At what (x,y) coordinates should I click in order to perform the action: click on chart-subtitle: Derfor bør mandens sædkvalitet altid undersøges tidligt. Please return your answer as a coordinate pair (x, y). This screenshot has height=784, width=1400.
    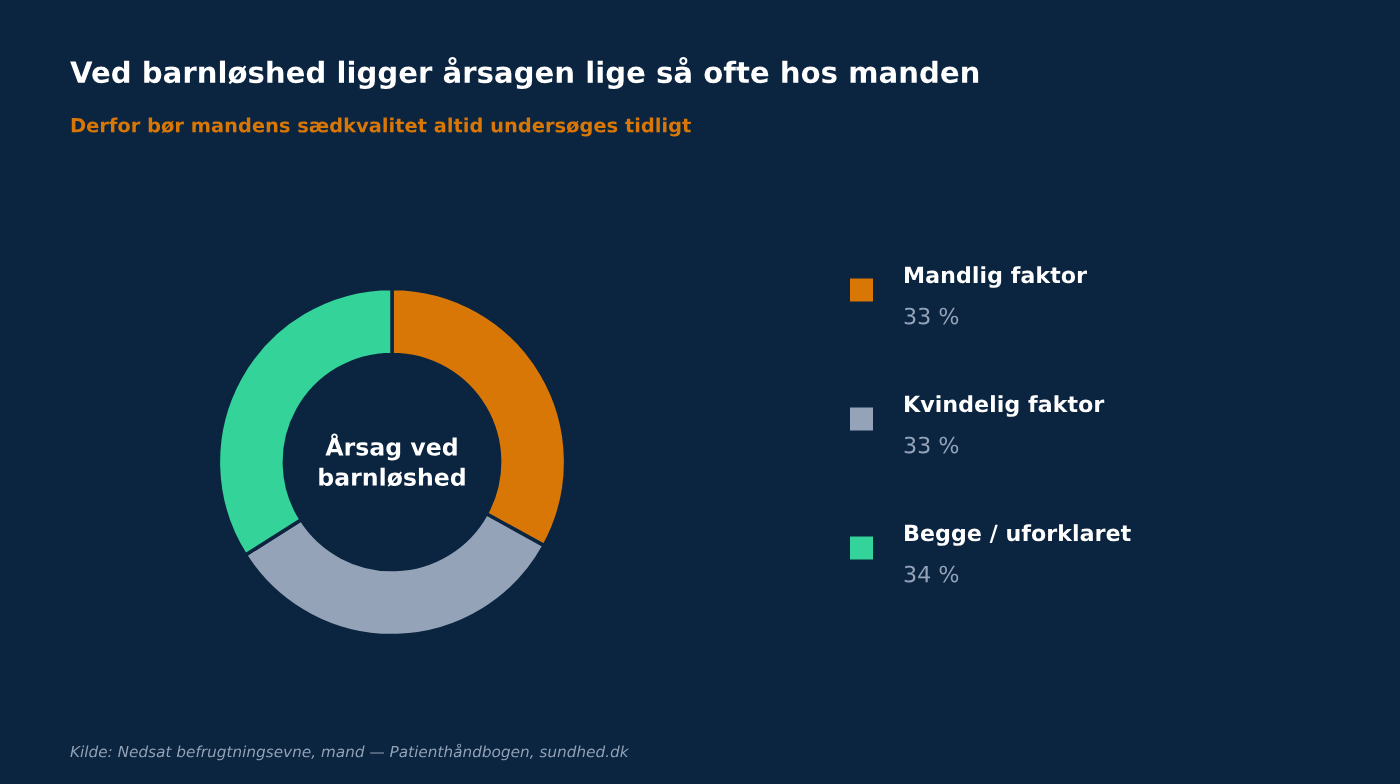
    Looking at the image, I should click on (381, 127).